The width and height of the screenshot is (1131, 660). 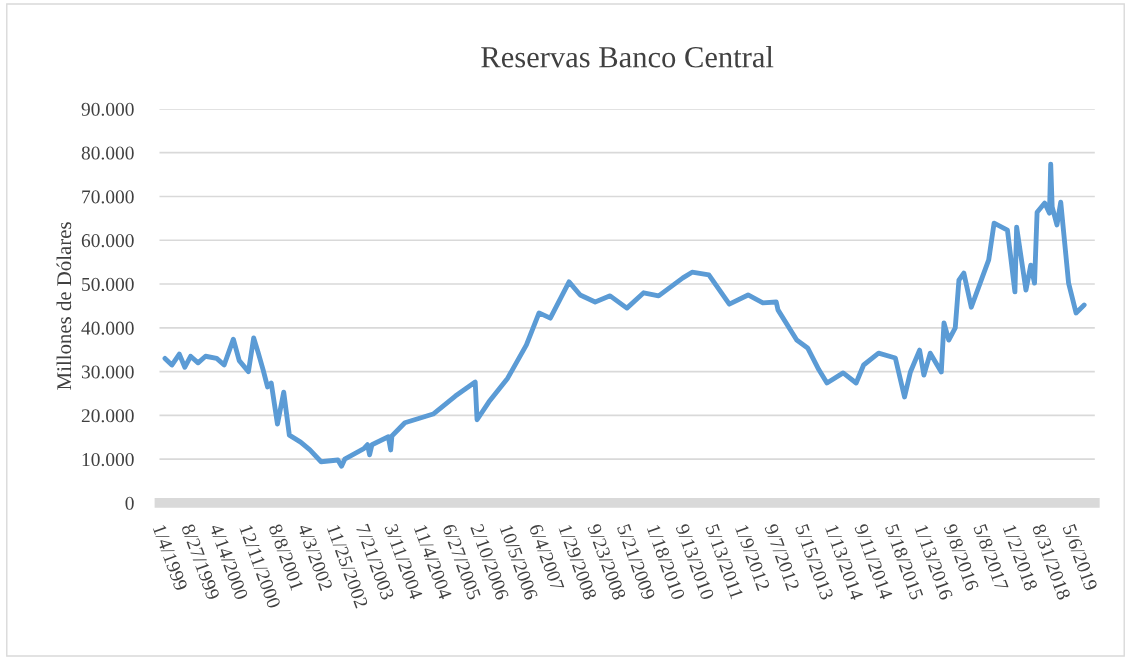 What do you see at coordinates (107, 416) in the screenshot?
I see `y-tick-label: 20.000` at bounding box center [107, 416].